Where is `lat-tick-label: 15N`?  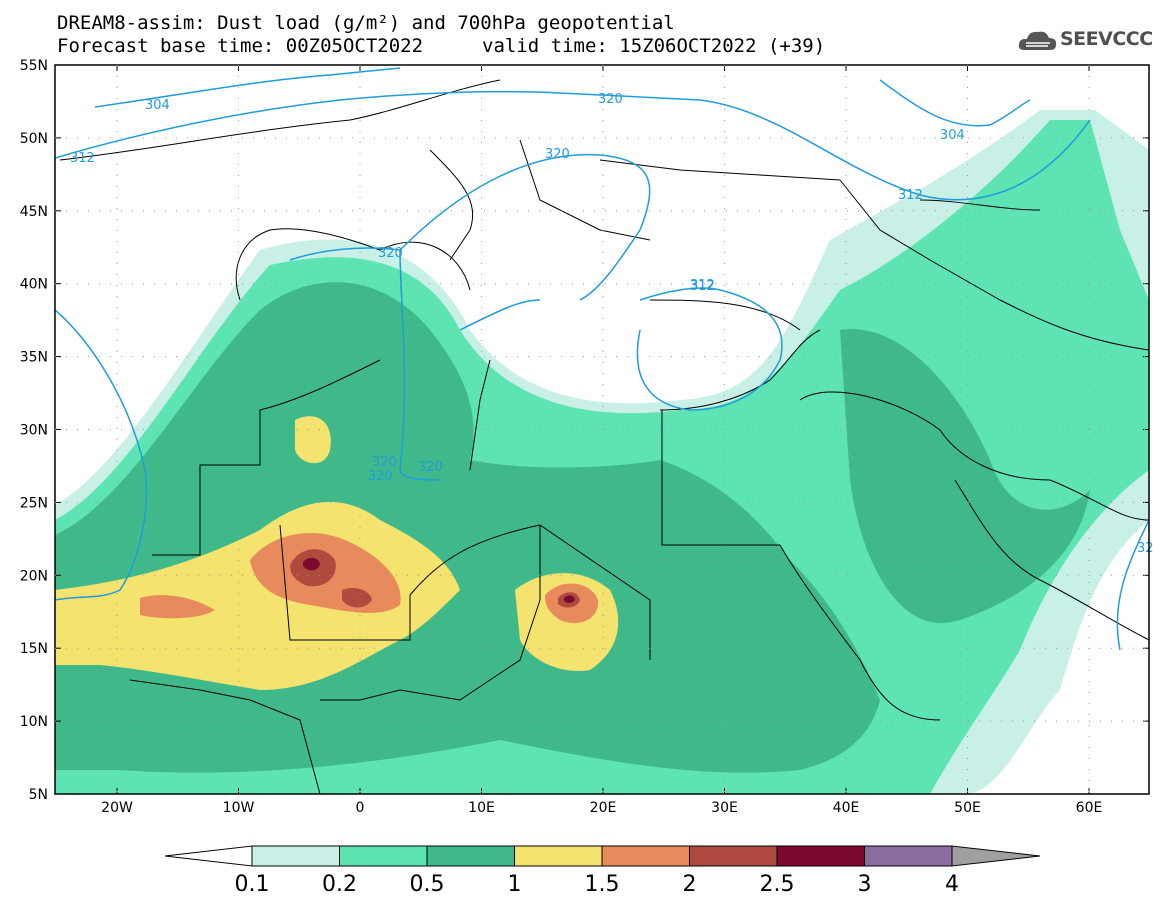 lat-tick-label: 15N is located at coordinates (34, 649).